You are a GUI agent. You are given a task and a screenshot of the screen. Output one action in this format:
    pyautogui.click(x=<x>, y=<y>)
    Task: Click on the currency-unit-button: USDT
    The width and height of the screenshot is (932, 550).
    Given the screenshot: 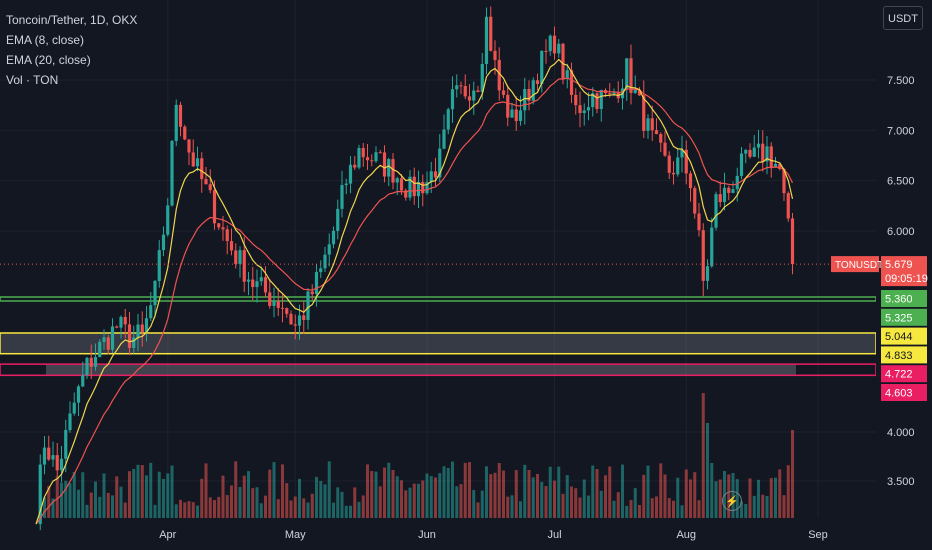 What is the action you would take?
    pyautogui.click(x=903, y=18)
    